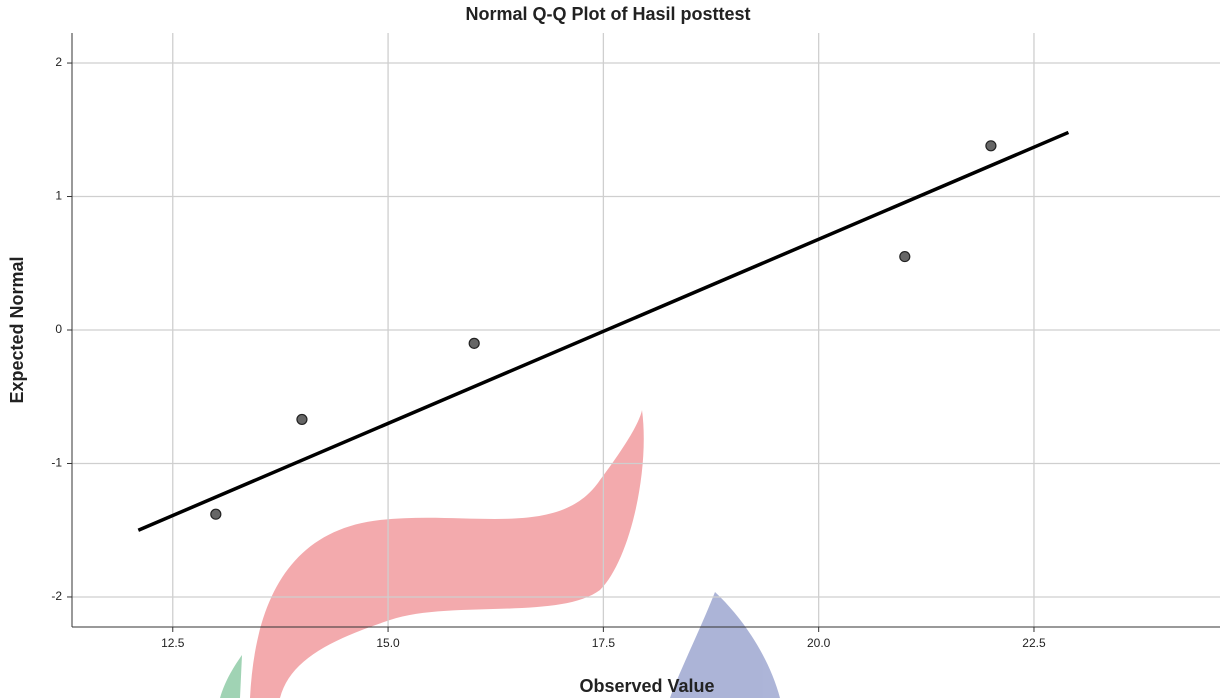 The width and height of the screenshot is (1220, 698). Describe the element at coordinates (58, 196) in the screenshot. I see `y-tick-label: 1` at that location.